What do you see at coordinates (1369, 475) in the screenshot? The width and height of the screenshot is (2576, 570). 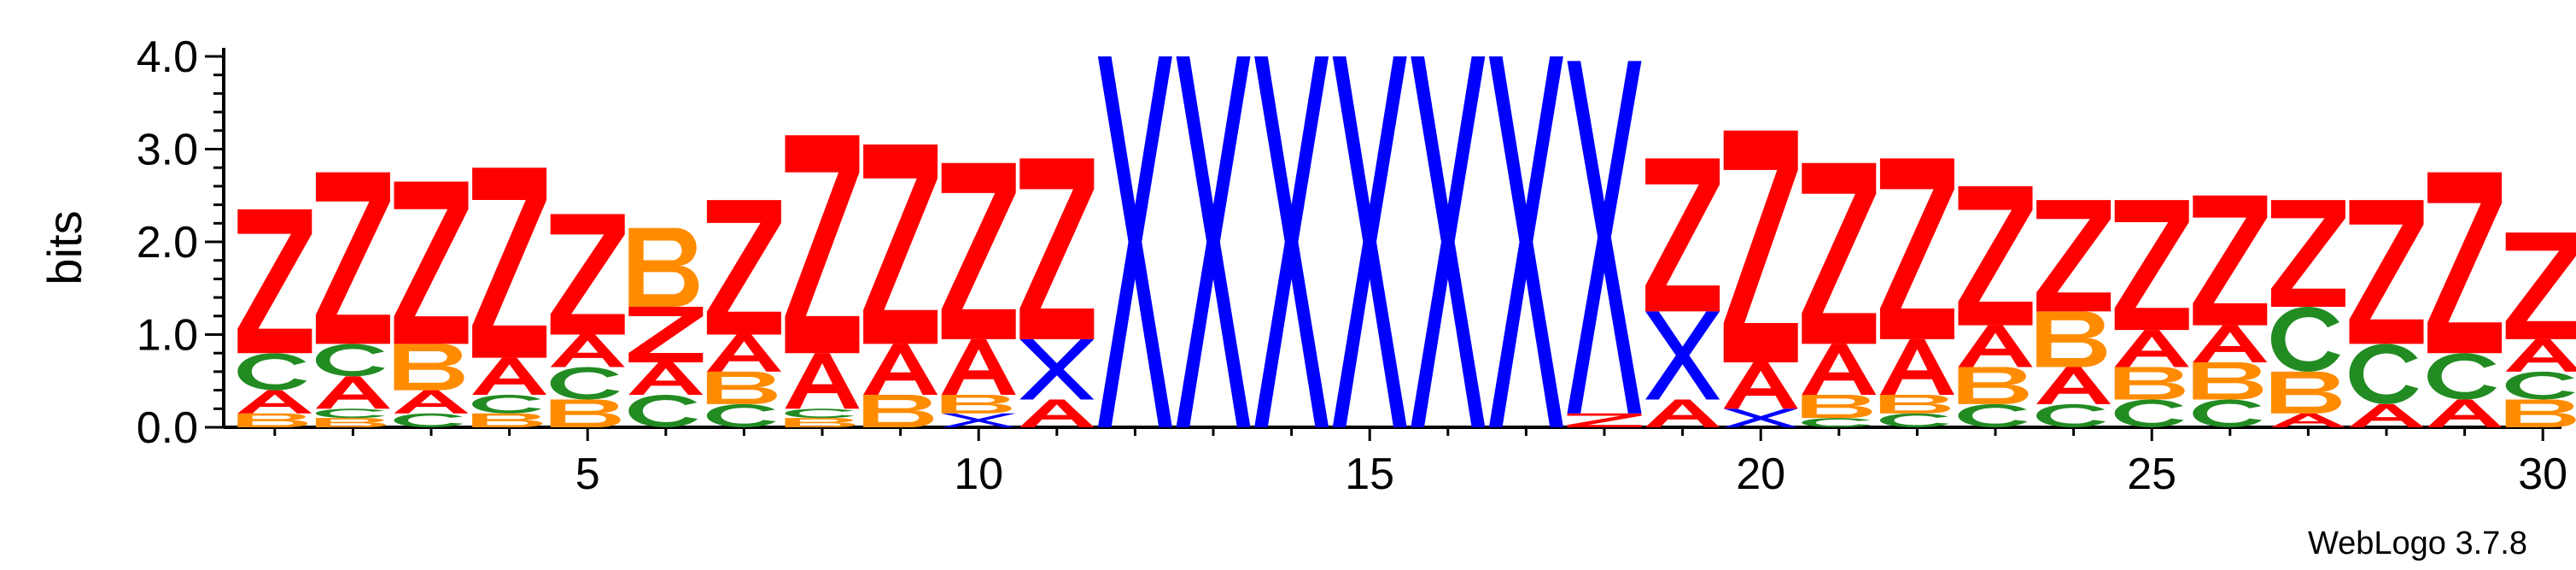 I see `x-tick-label: 15` at bounding box center [1369, 475].